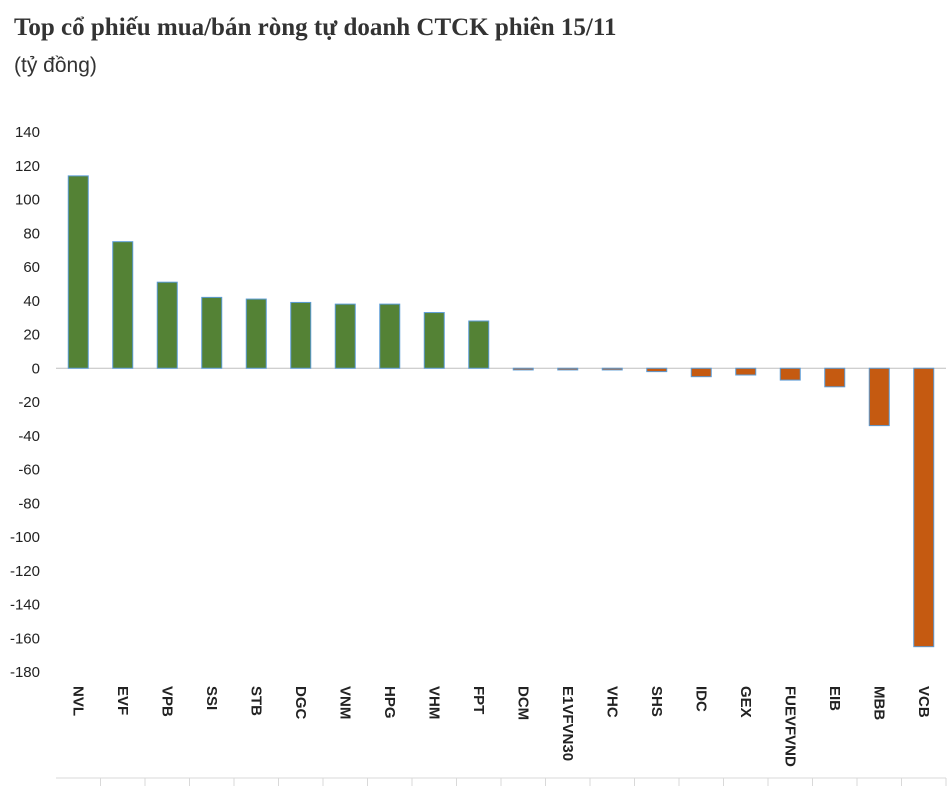  Describe the element at coordinates (77, 701) in the screenshot. I see `x-category-label: NVL` at that location.